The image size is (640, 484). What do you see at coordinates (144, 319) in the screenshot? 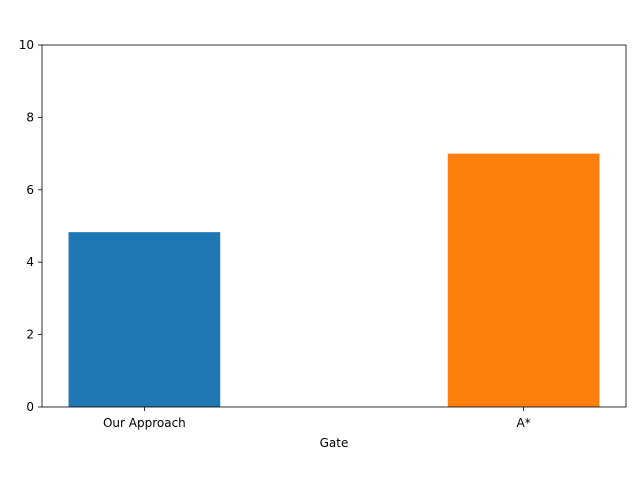
I see `bar-our-approach` at bounding box center [144, 319].